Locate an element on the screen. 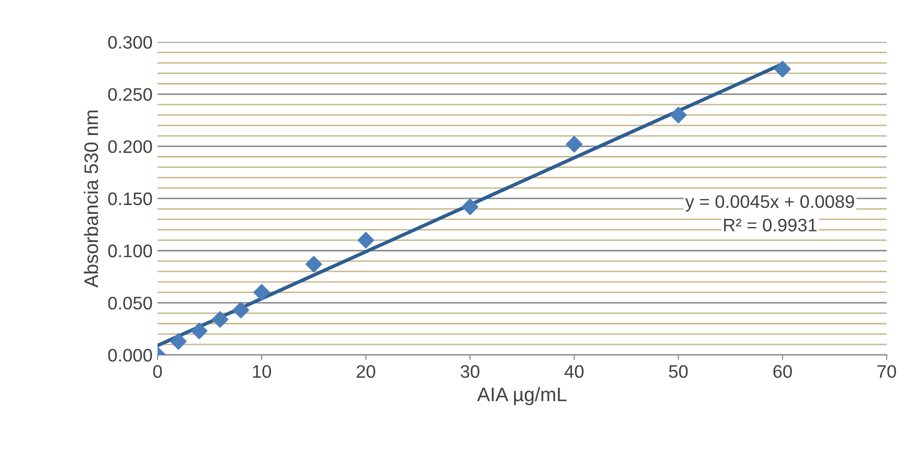 This screenshot has width=916, height=467. y-tick-label: 0.000 is located at coordinates (130, 355).